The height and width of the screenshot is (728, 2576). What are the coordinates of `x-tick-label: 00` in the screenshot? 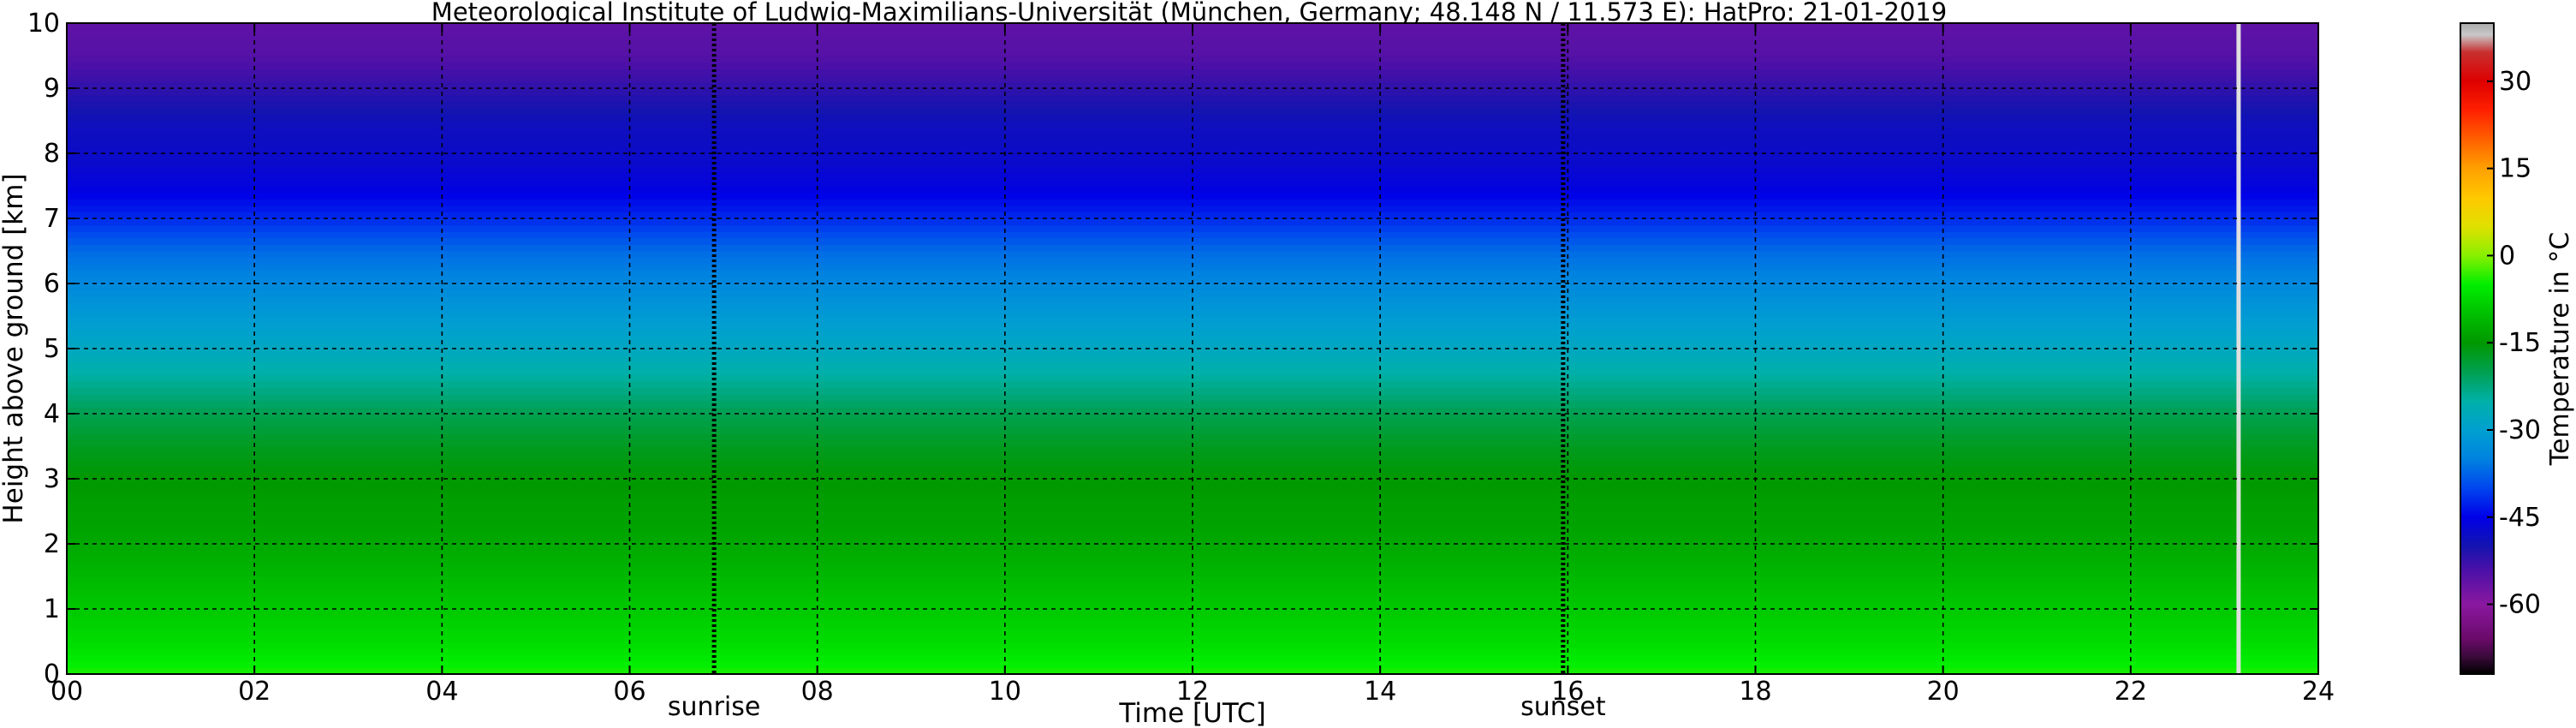 It's located at (67, 692).